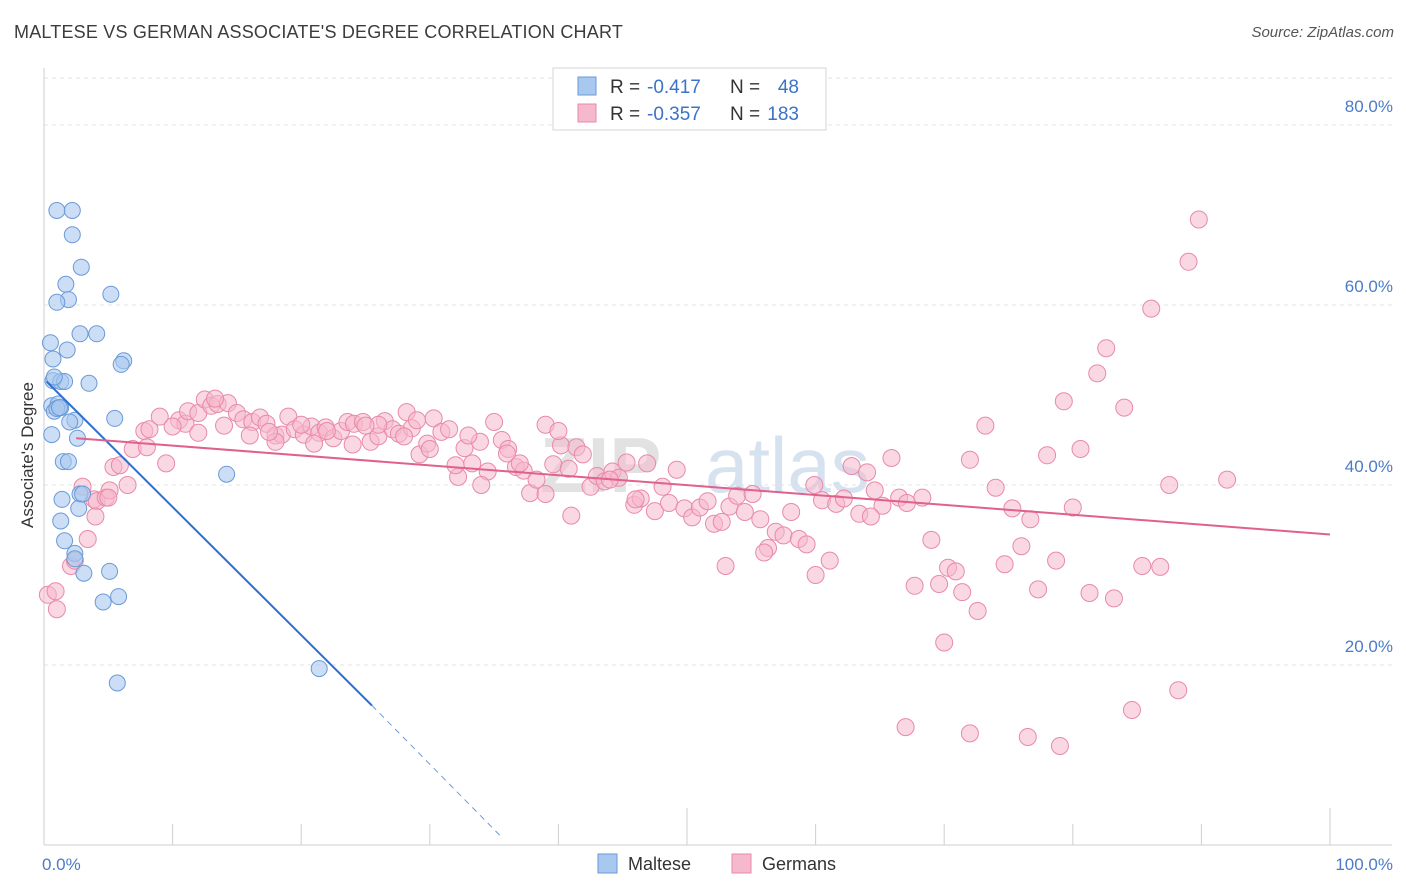 The height and width of the screenshot is (892, 1406). I want to click on x-tick-labels: 0.0% 100.0%, so click(717, 864).